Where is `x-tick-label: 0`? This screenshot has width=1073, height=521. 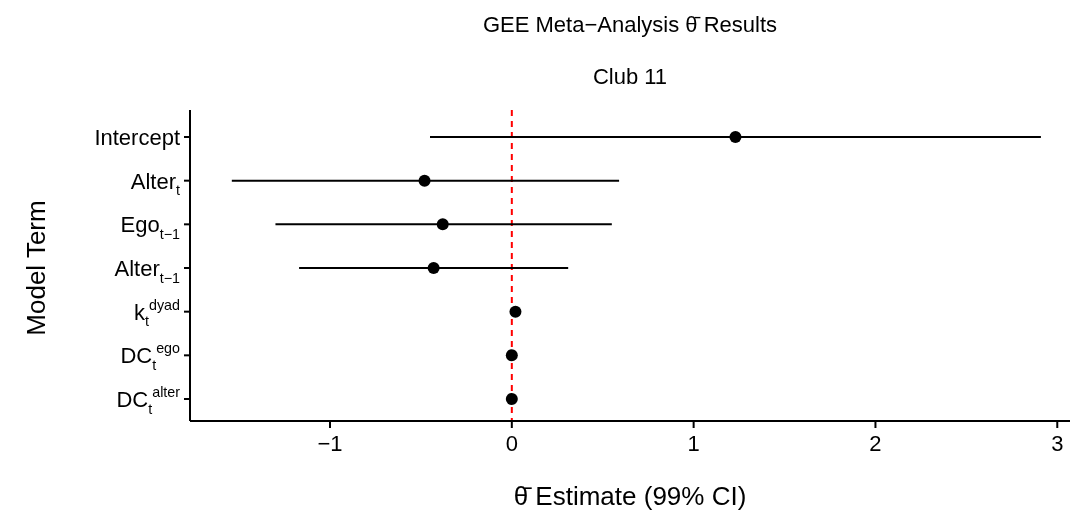
x-tick-label: 0 is located at coordinates (511, 443).